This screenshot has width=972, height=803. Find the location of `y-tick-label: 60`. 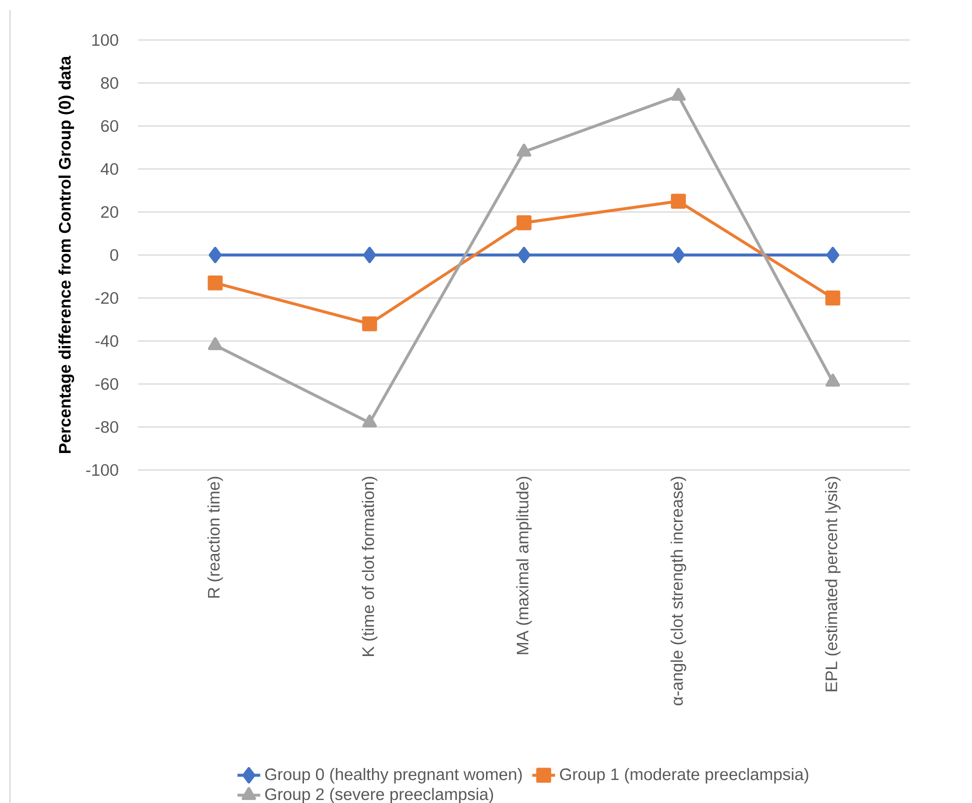

y-tick-label: 60 is located at coordinates (109, 126).